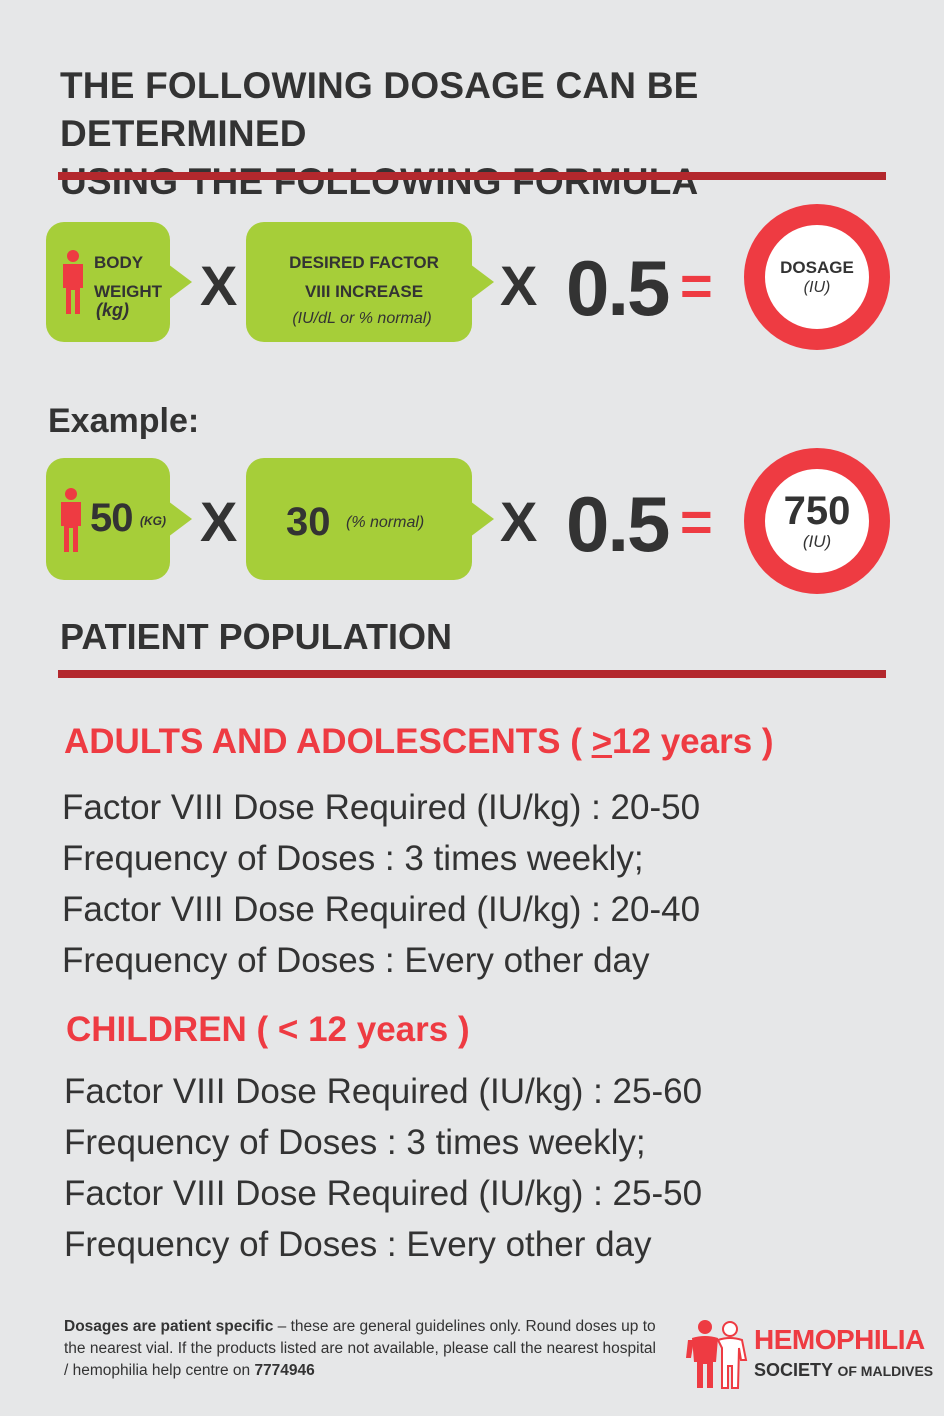 Image resolution: width=944 pixels, height=1416 pixels. I want to click on greater-equal-symbol: >, so click(602, 741).